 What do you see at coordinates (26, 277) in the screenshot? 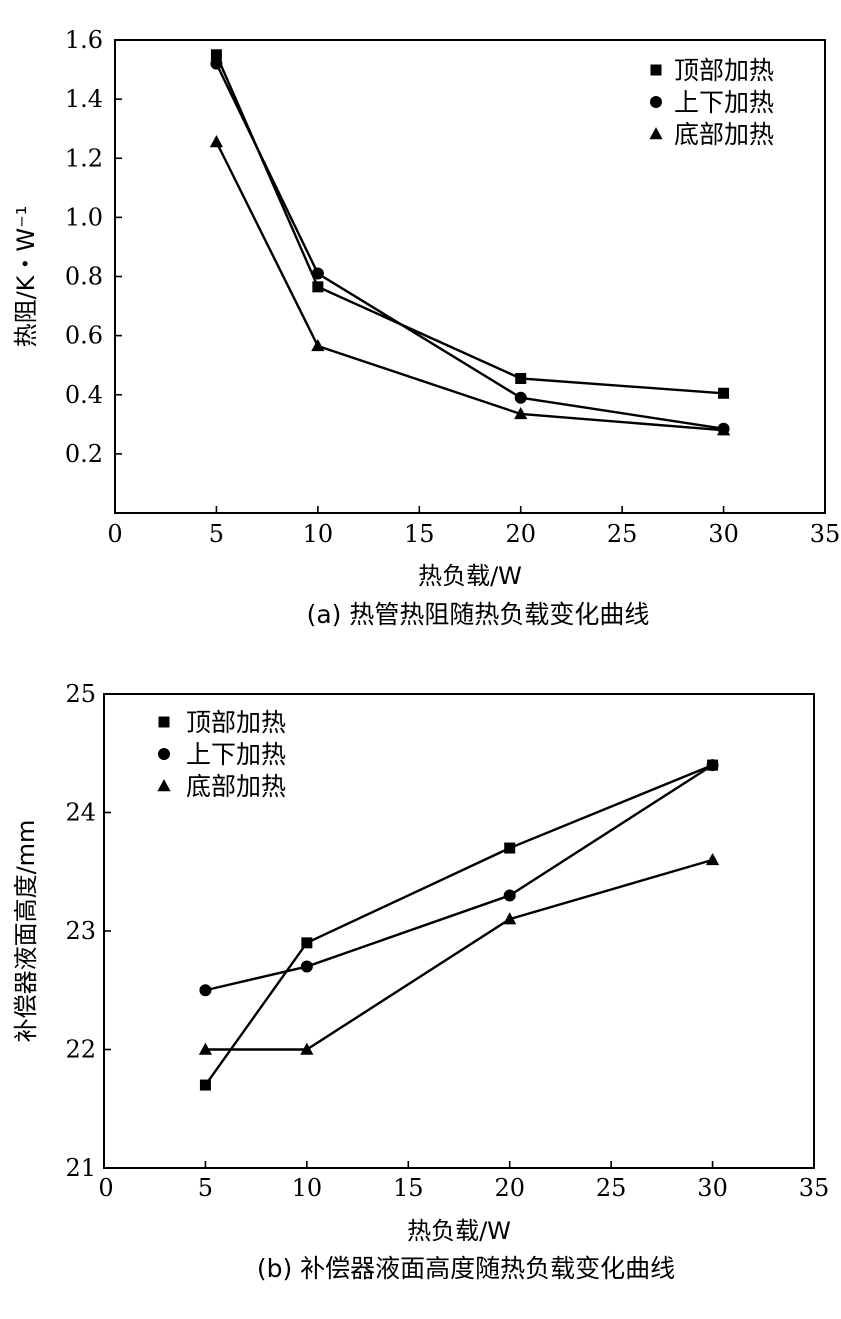
I see `y-axis-label: 热阻/K・W⁻¹` at bounding box center [26, 277].